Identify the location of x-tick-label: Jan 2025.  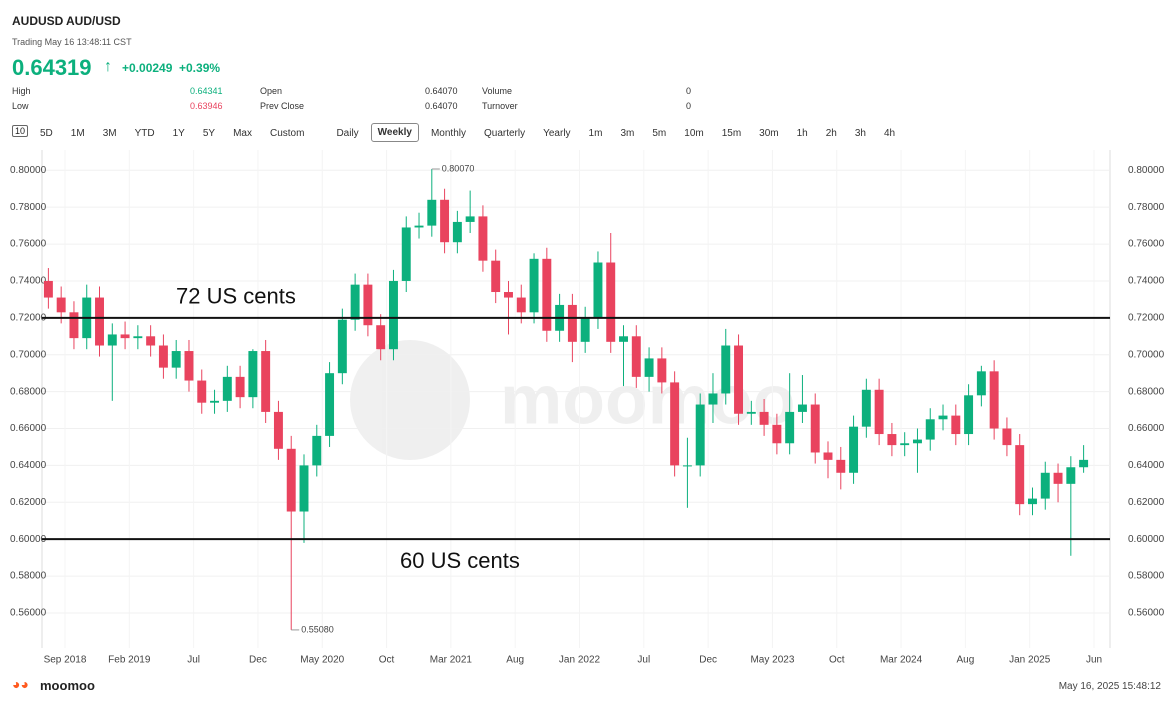
(1030, 660).